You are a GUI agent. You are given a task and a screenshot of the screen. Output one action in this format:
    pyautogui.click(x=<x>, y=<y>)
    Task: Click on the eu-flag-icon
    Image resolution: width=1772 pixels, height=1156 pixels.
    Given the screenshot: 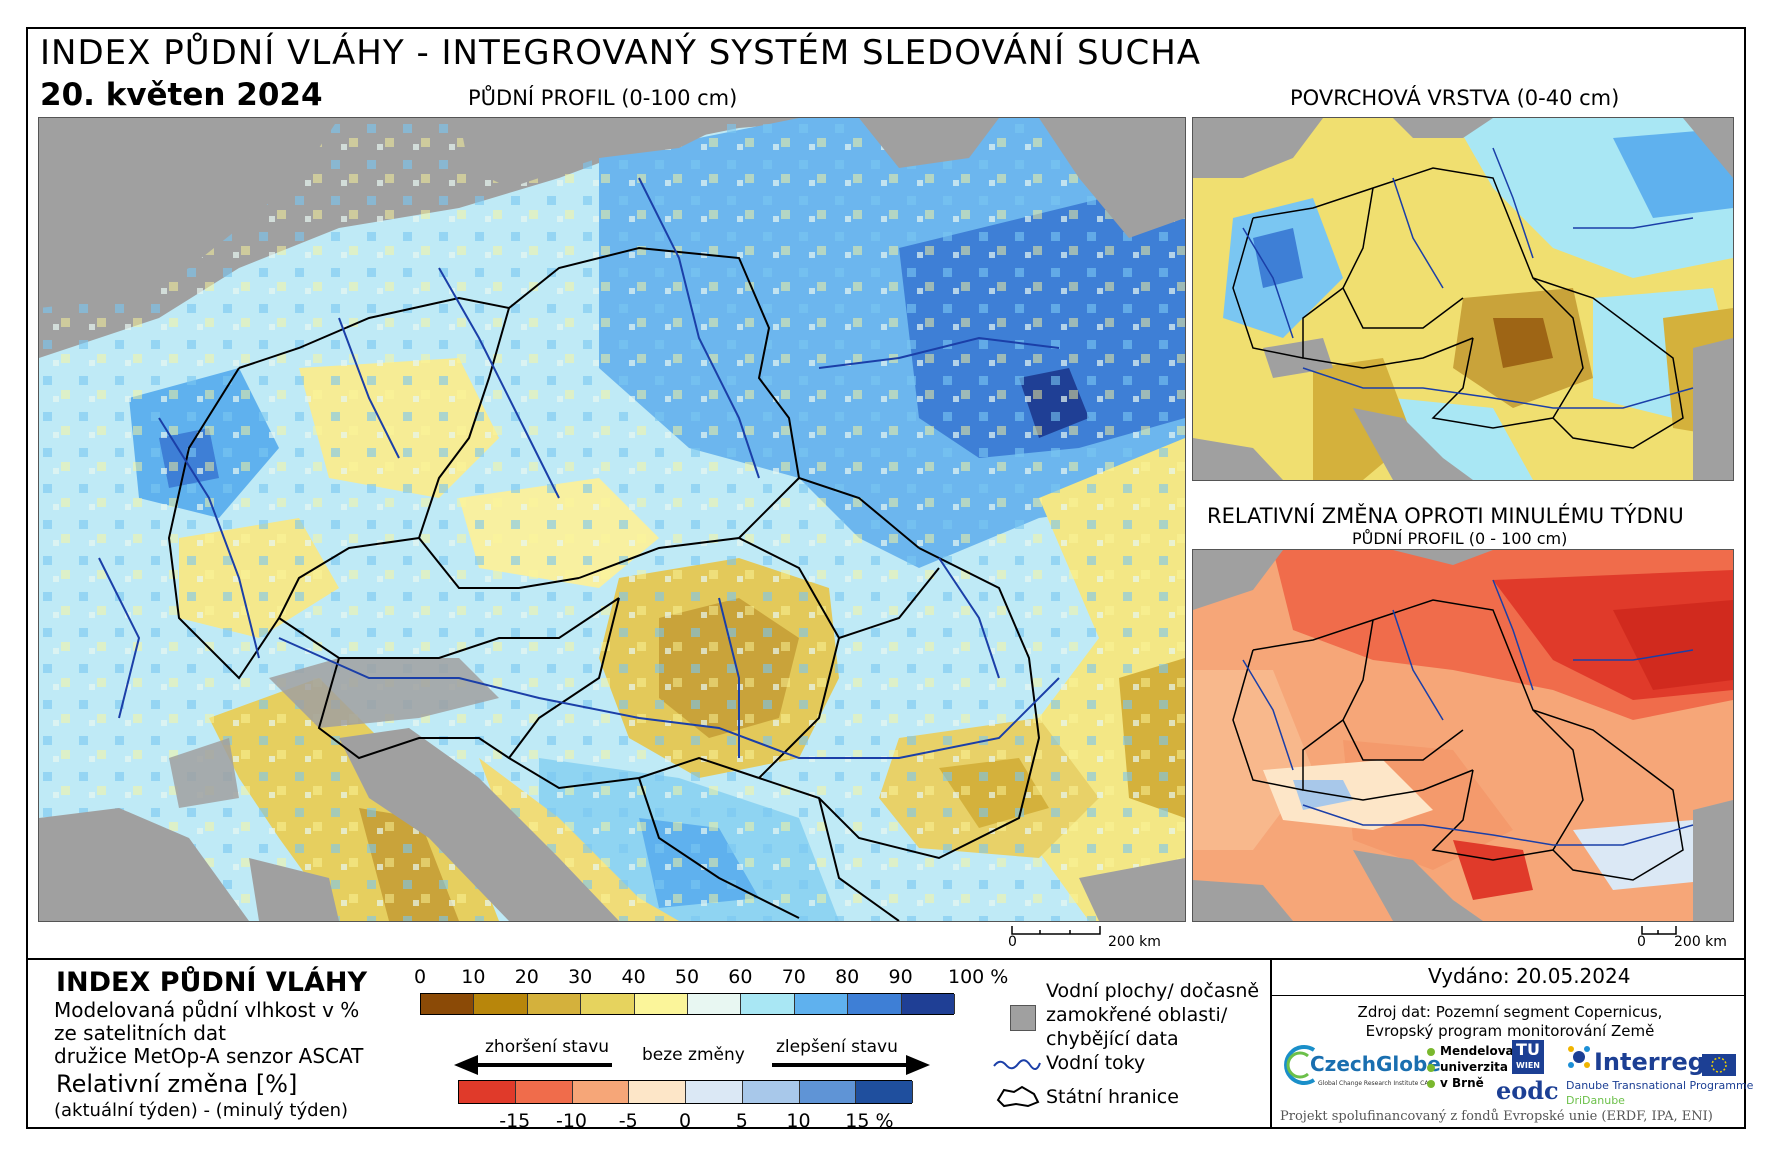 What is the action you would take?
    pyautogui.click(x=1719, y=1065)
    